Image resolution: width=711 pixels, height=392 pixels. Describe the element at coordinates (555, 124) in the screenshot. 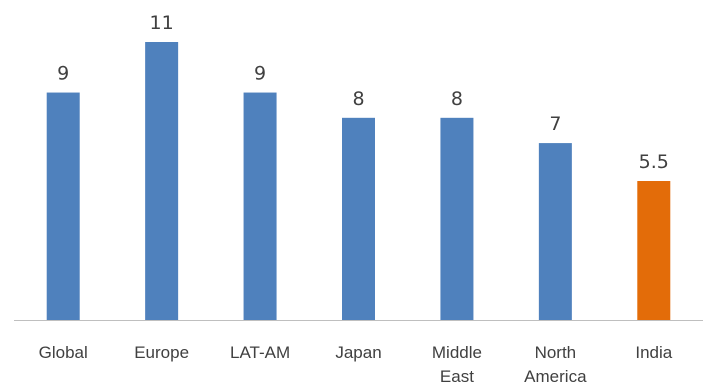

I see `value-label-5: 7` at that location.